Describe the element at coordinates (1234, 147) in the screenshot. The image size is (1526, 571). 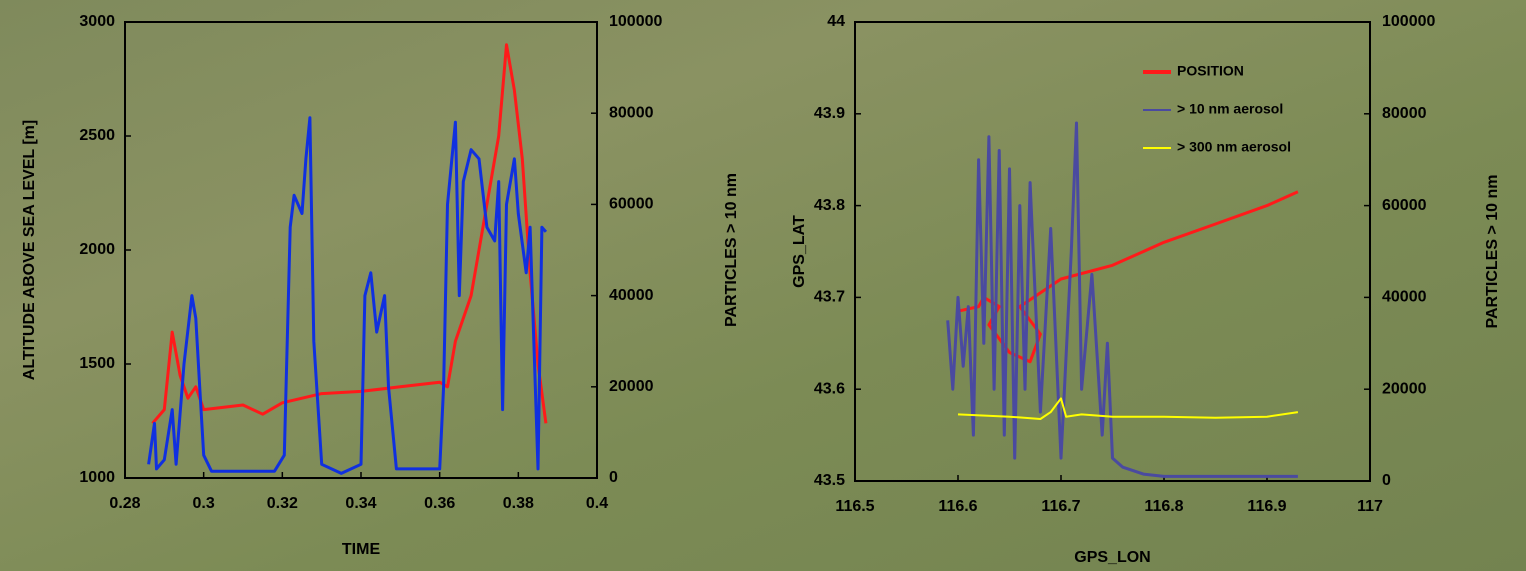
I see `legend-label: > 300 nm aerosol` at that location.